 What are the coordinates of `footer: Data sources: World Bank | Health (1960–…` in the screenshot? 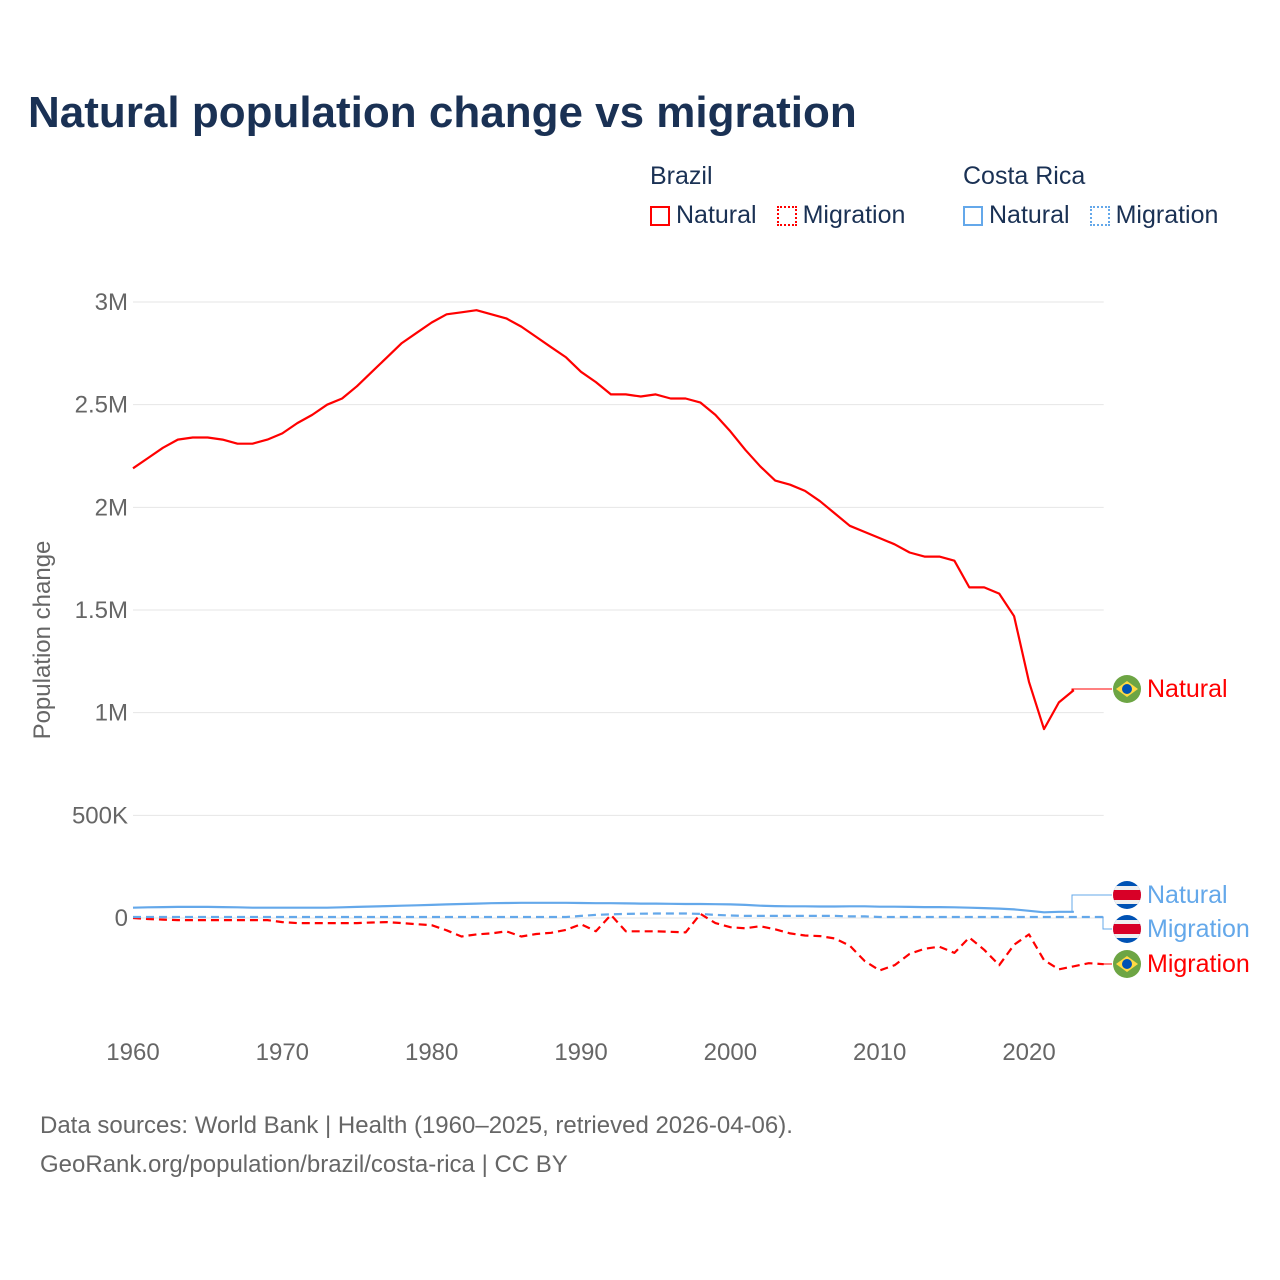 It's located at (416, 1145).